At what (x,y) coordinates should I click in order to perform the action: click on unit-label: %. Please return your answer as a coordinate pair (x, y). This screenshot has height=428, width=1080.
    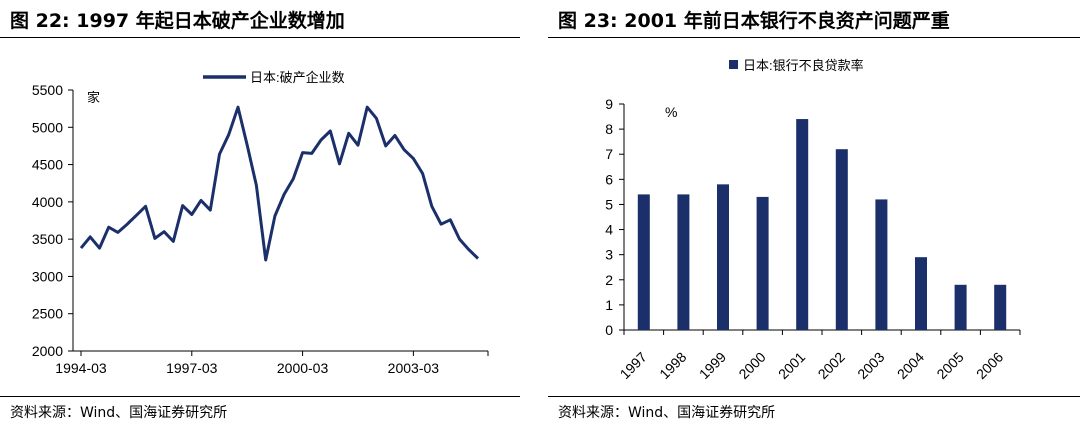
    Looking at the image, I should click on (671, 112).